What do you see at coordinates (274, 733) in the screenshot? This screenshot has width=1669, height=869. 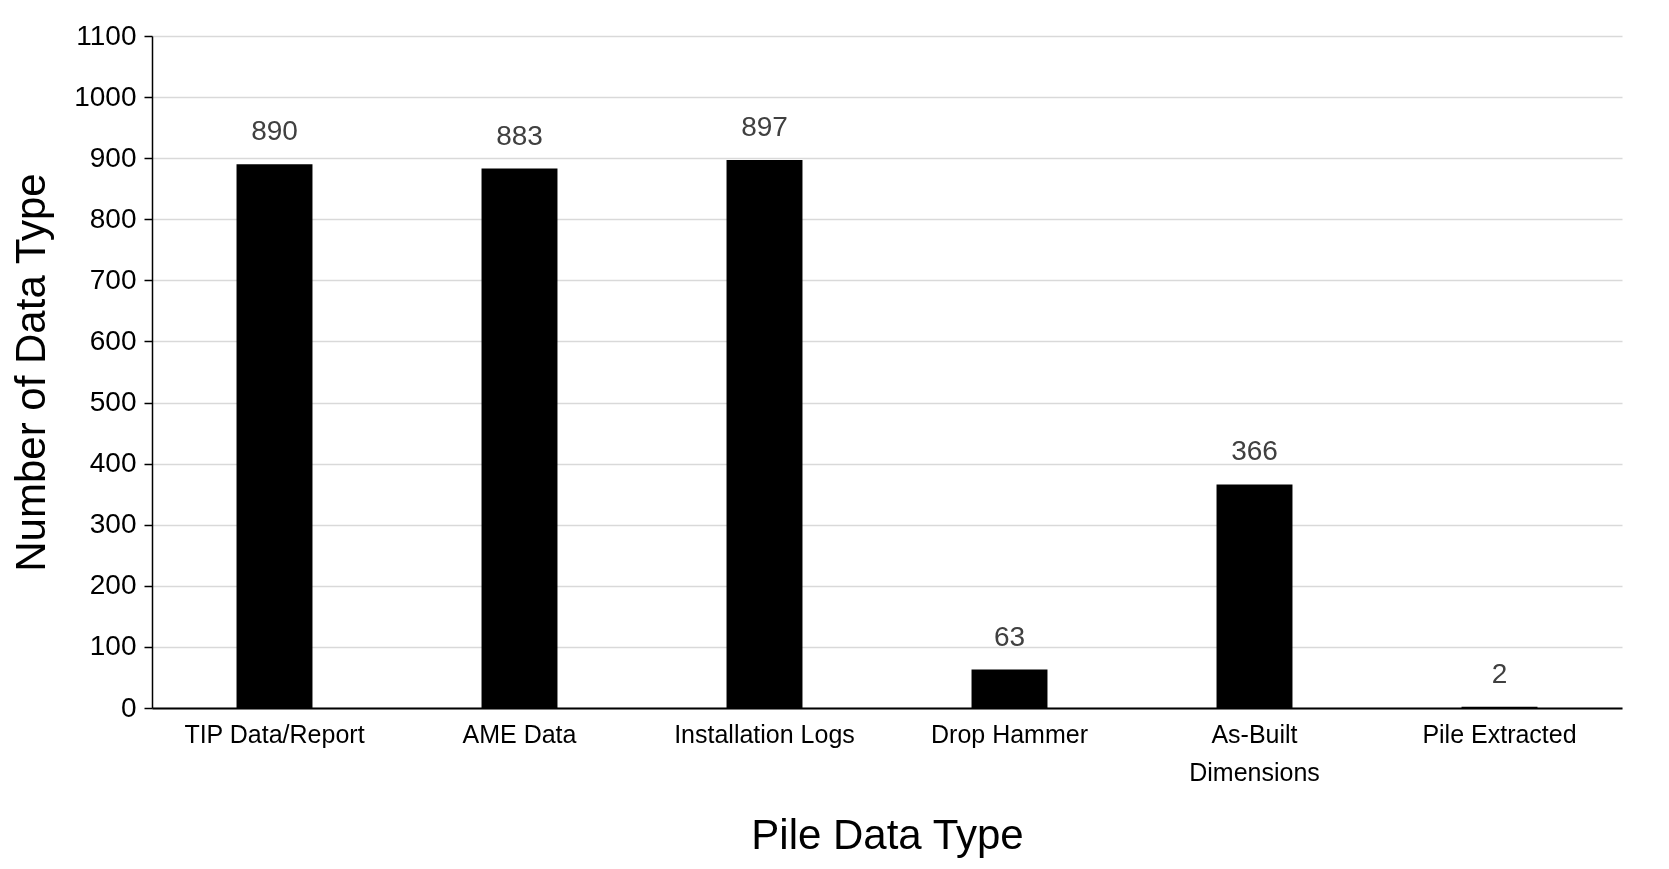 I see `x-tick-label: TIP Data/Report` at bounding box center [274, 733].